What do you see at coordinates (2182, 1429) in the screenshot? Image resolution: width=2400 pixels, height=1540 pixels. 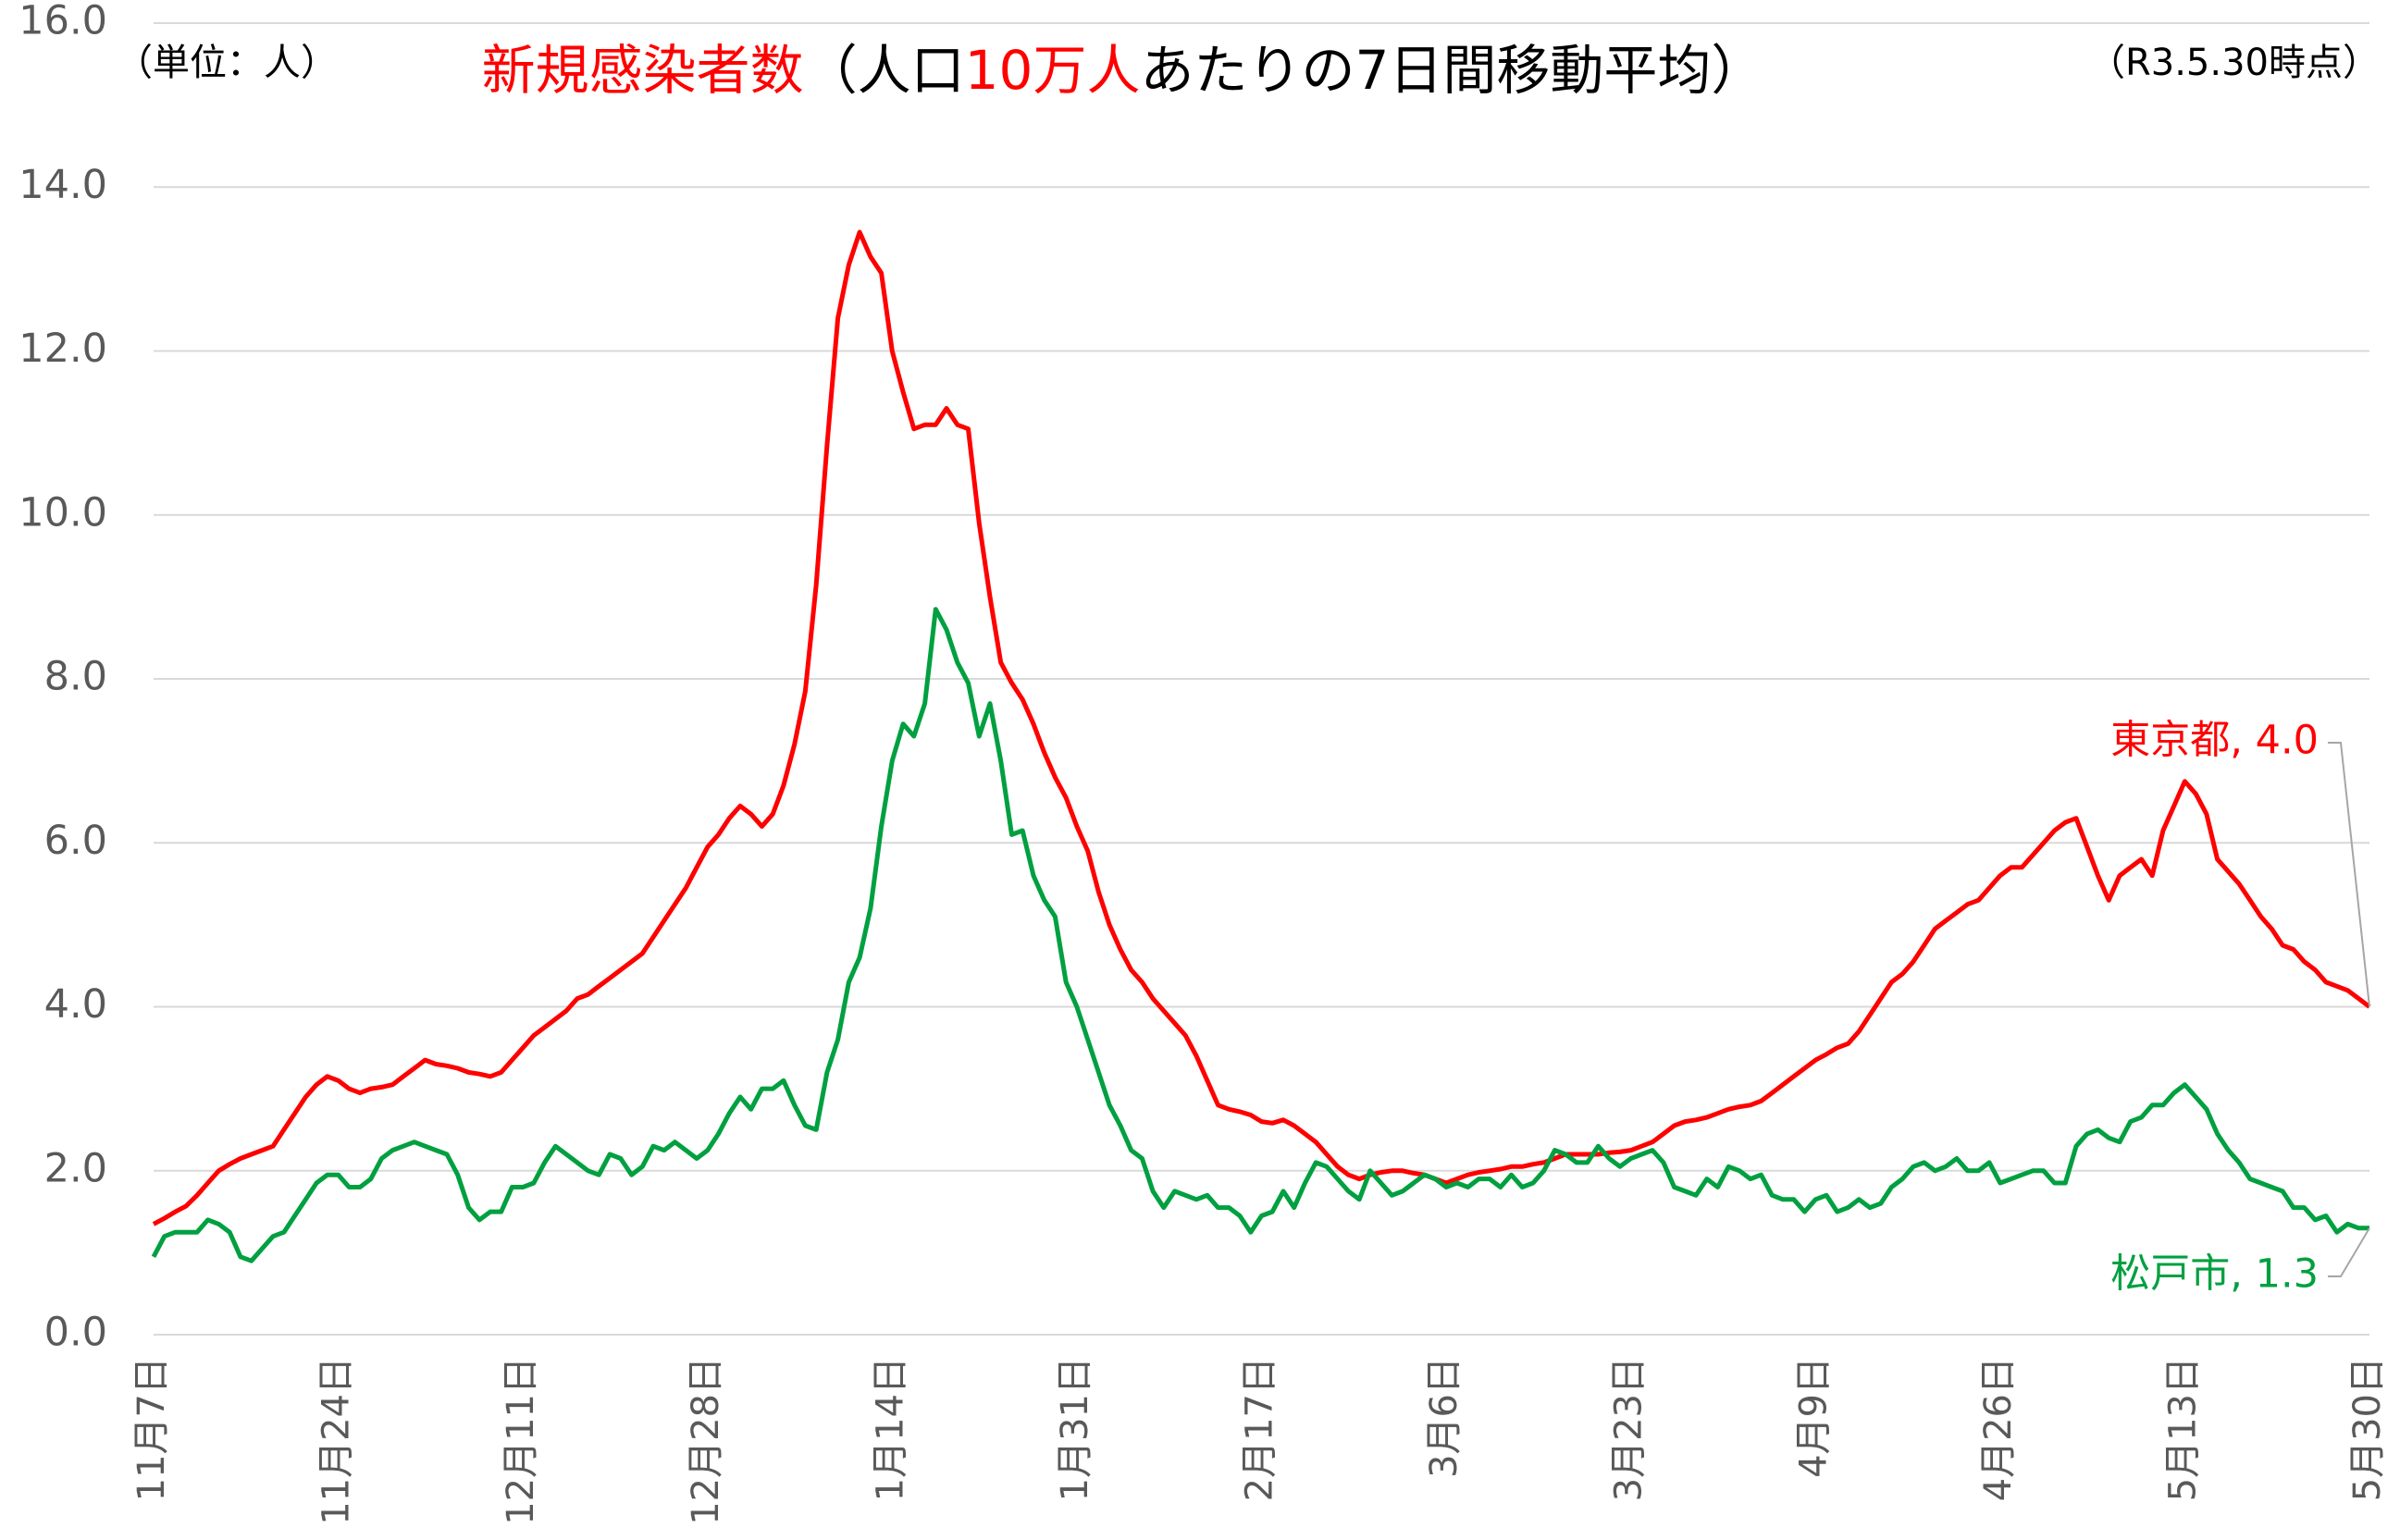 I see `x-tick-label: 5月13日` at bounding box center [2182, 1429].